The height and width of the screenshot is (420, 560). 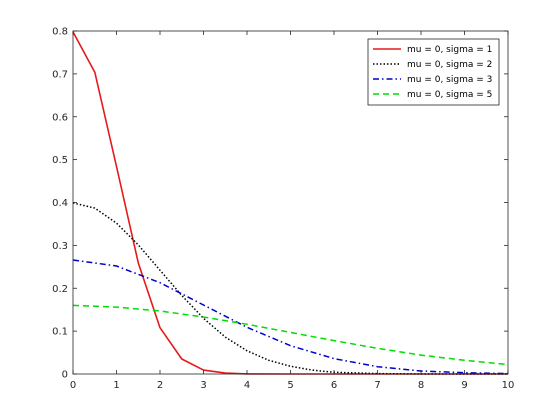 What do you see at coordinates (65, 375) in the screenshot?
I see `y-tick-label: 0` at bounding box center [65, 375].